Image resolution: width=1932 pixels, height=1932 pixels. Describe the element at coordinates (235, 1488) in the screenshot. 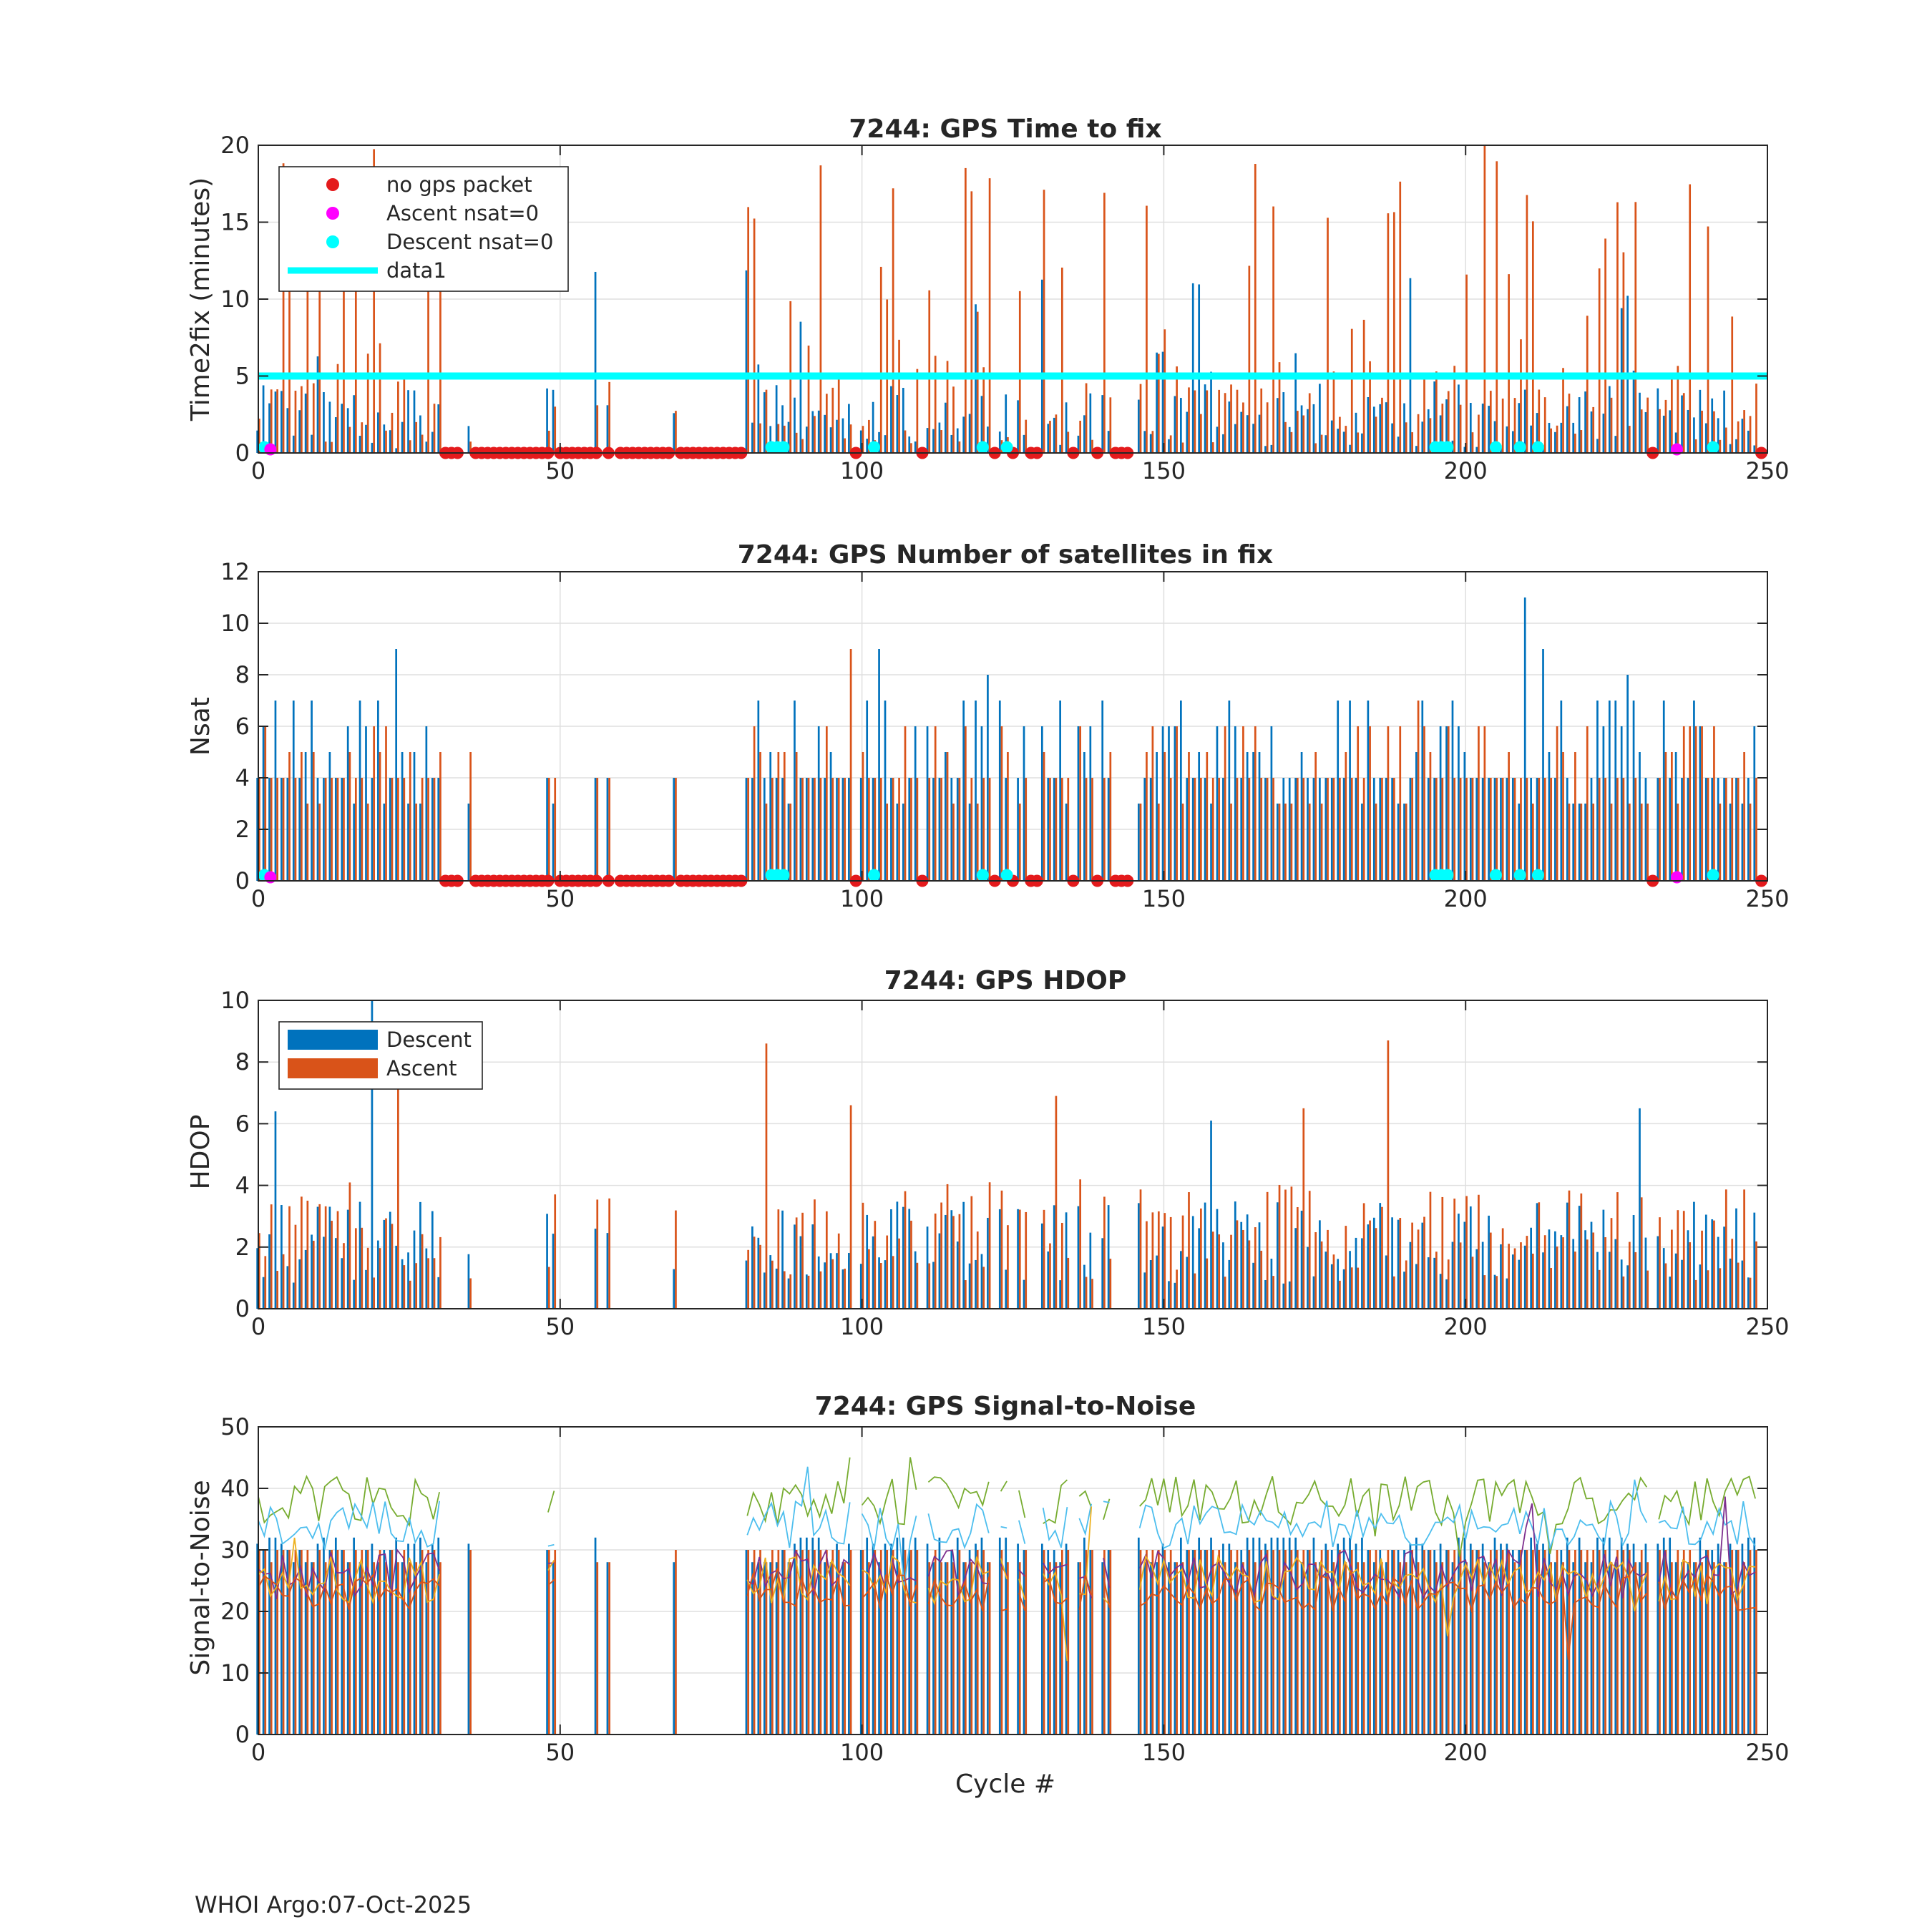

I see `y-tick-label: 40` at that location.